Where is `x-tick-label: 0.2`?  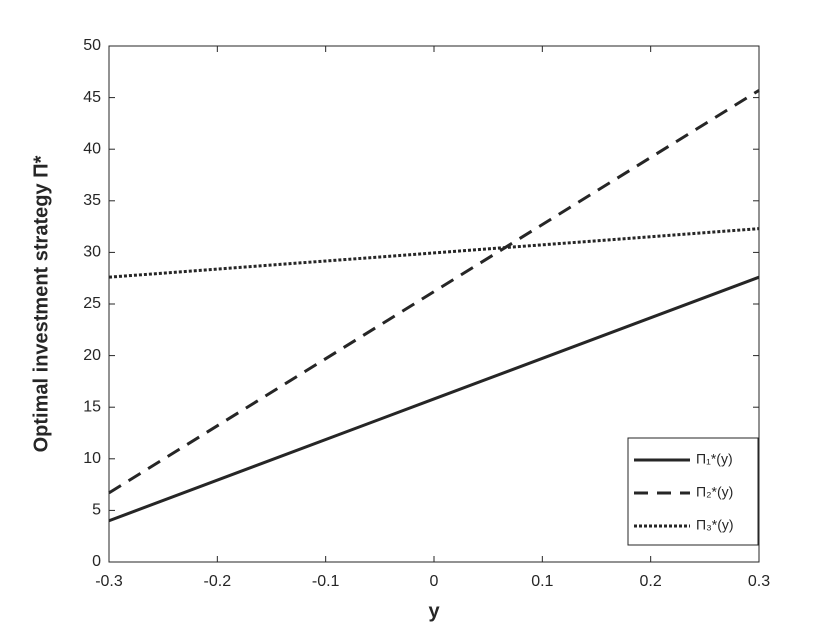
x-tick-label: 0.2 is located at coordinates (651, 581).